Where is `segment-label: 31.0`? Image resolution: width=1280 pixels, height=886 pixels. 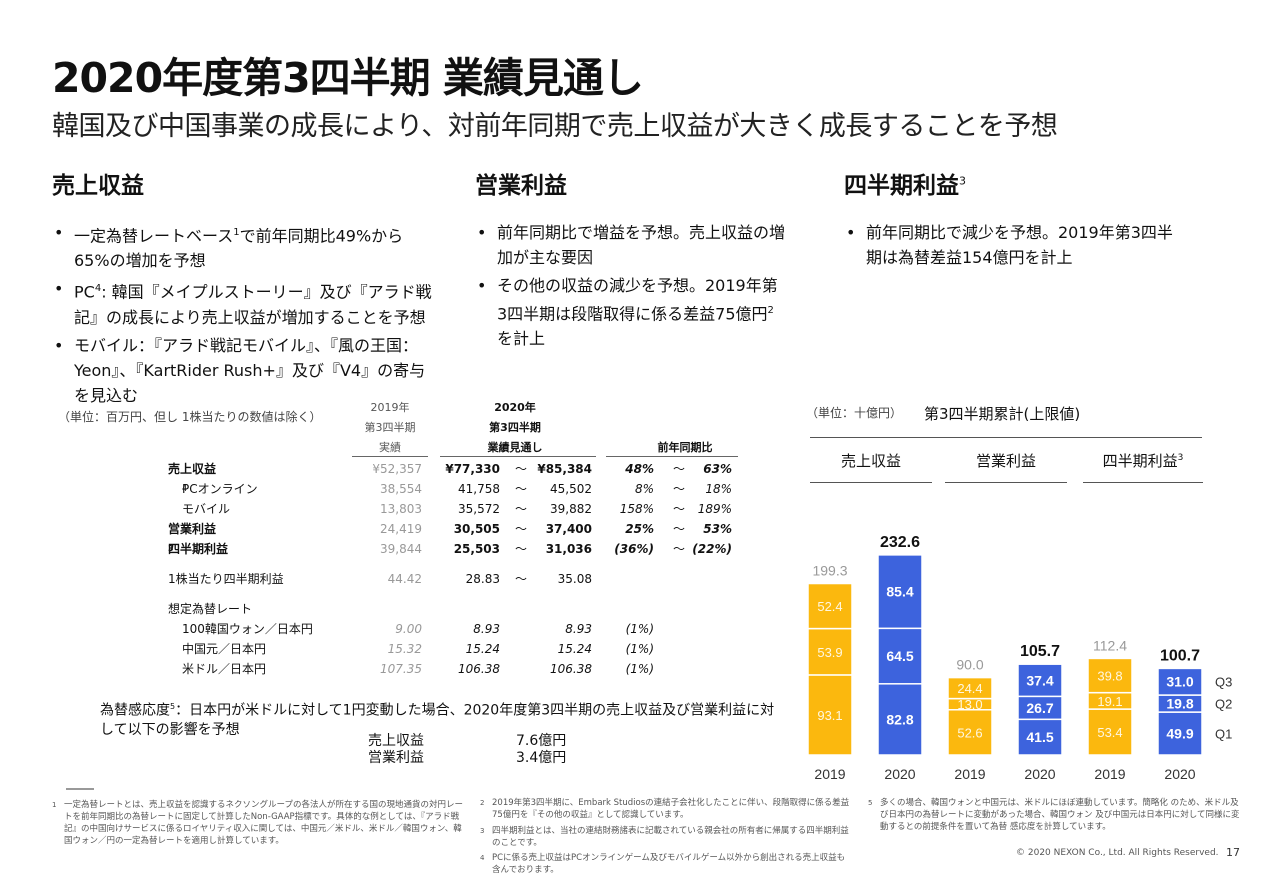 segment-label: 31.0 is located at coordinates (1179, 682).